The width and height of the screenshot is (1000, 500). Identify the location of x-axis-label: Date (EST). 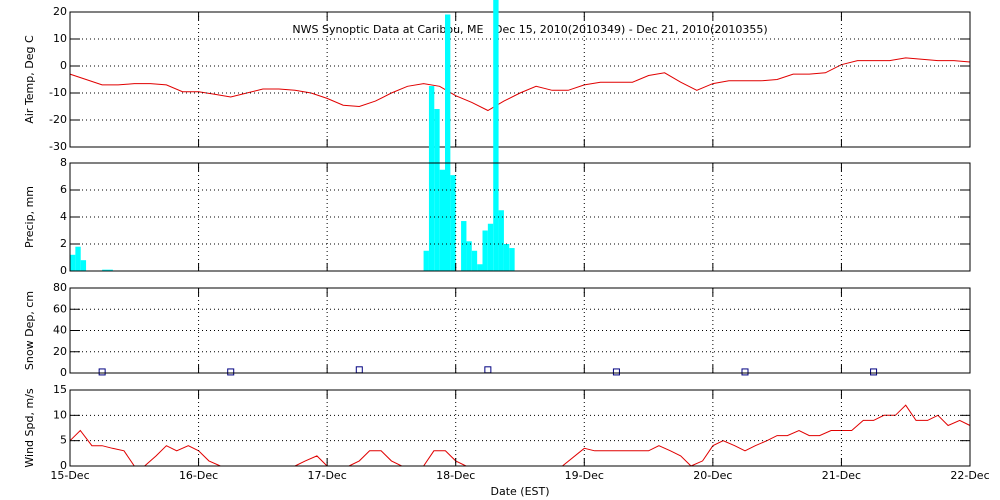
(519, 491).